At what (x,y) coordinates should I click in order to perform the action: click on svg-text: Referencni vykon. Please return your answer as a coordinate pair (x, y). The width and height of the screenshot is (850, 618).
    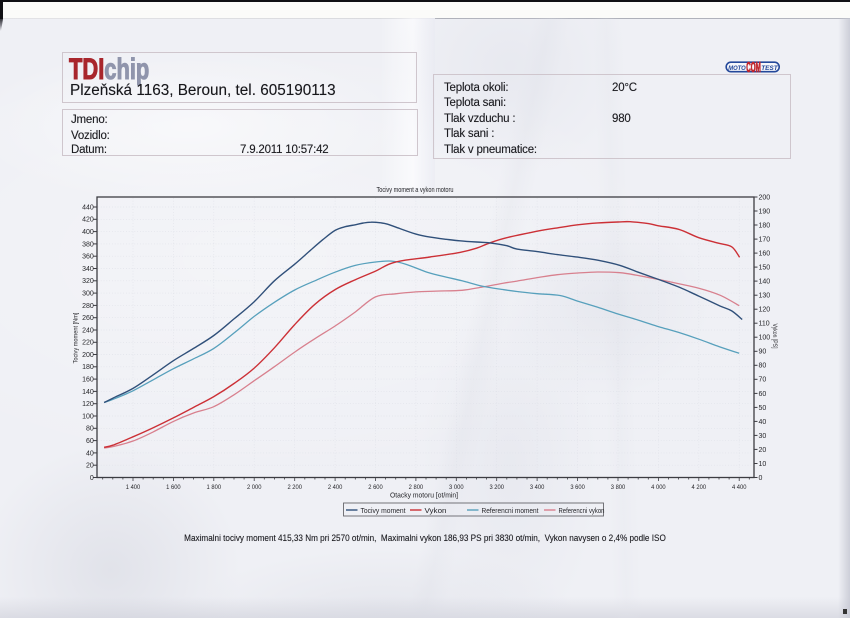
    Looking at the image, I should click on (582, 511).